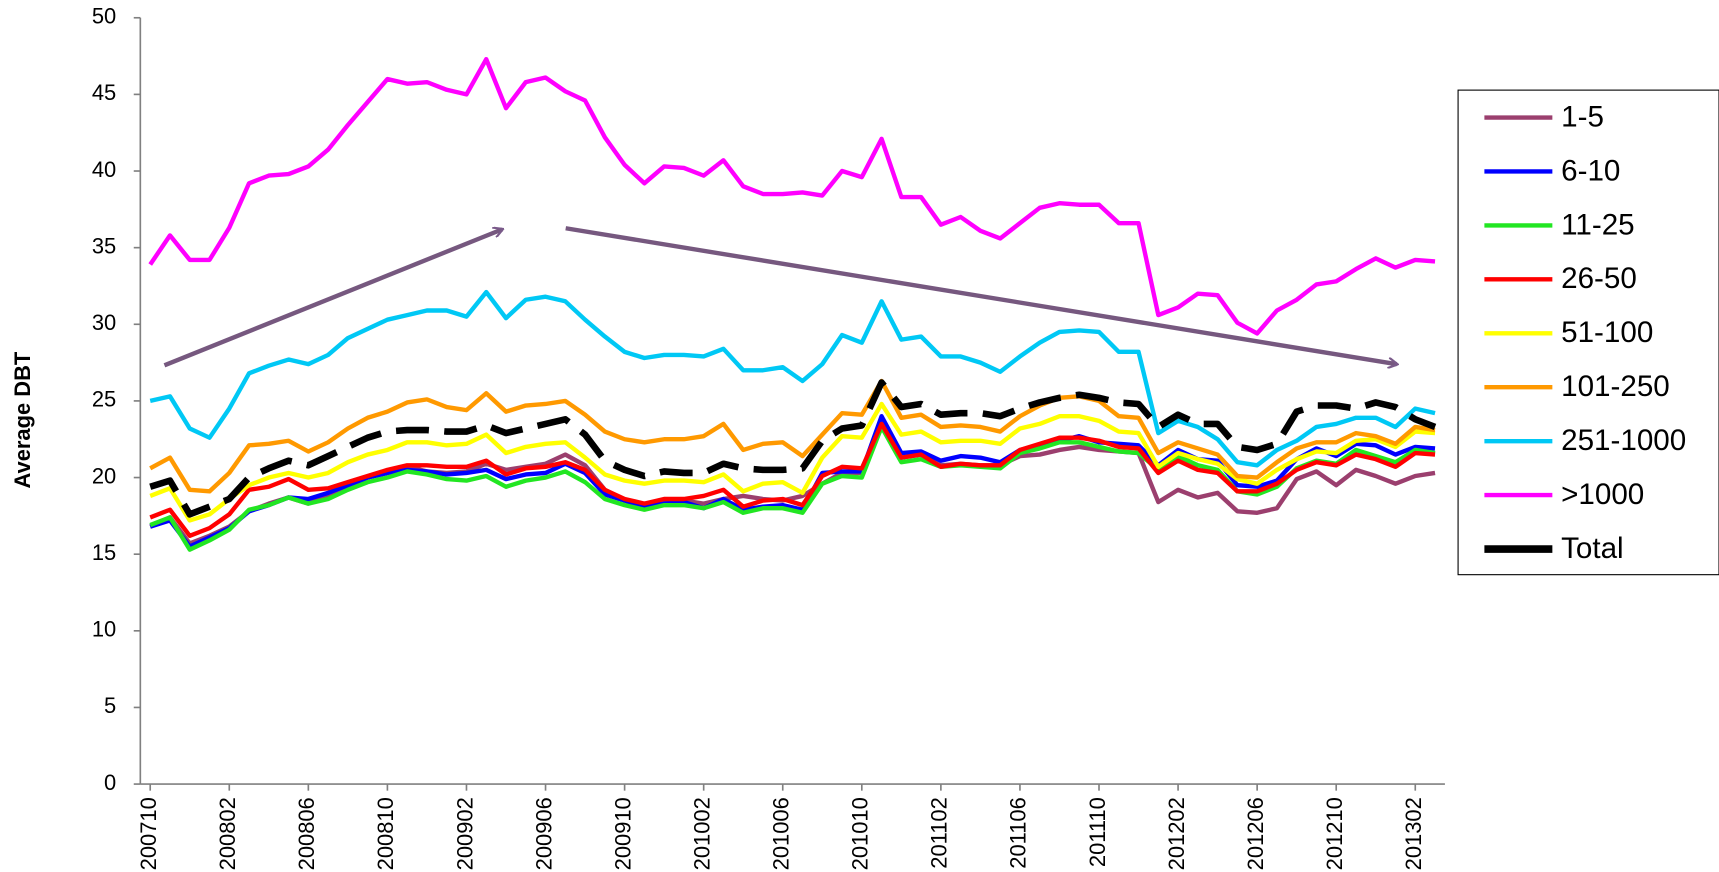 The image size is (1719, 872). Describe the element at coordinates (1597, 224) in the screenshot. I see `legend-label: 11-25` at that location.